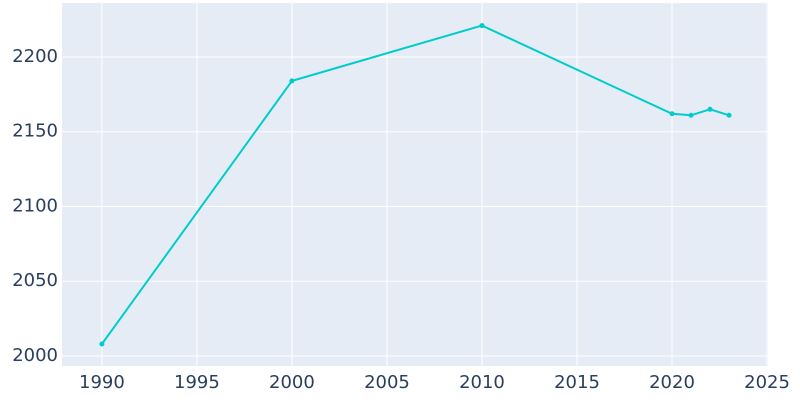 This screenshot has height=400, width=800. Describe the element at coordinates (35, 56) in the screenshot. I see `y-tick-label: 2200` at that location.